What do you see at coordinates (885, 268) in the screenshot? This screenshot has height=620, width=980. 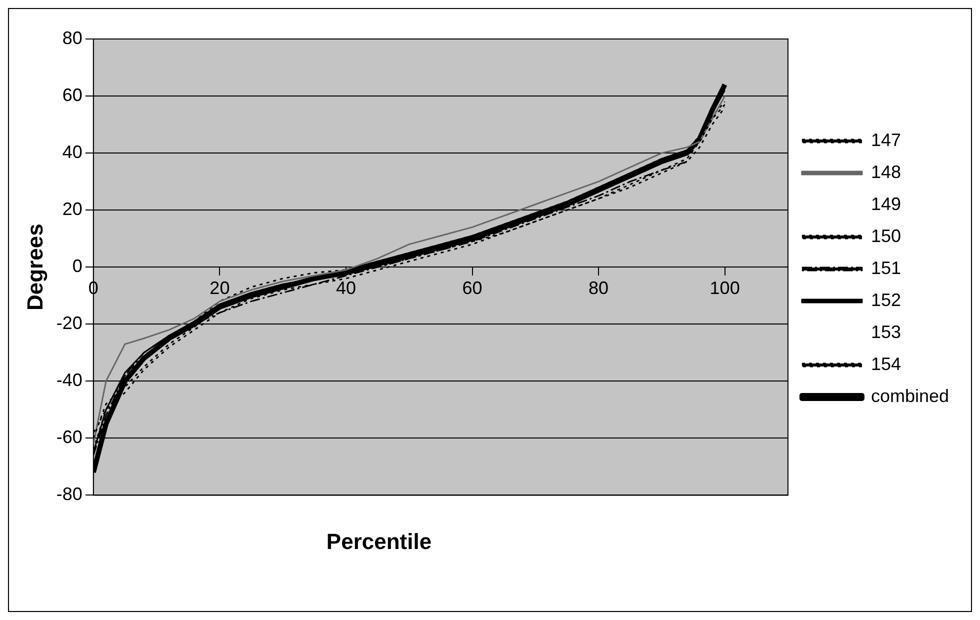 I see `legend-label: 151` at bounding box center [885, 268].